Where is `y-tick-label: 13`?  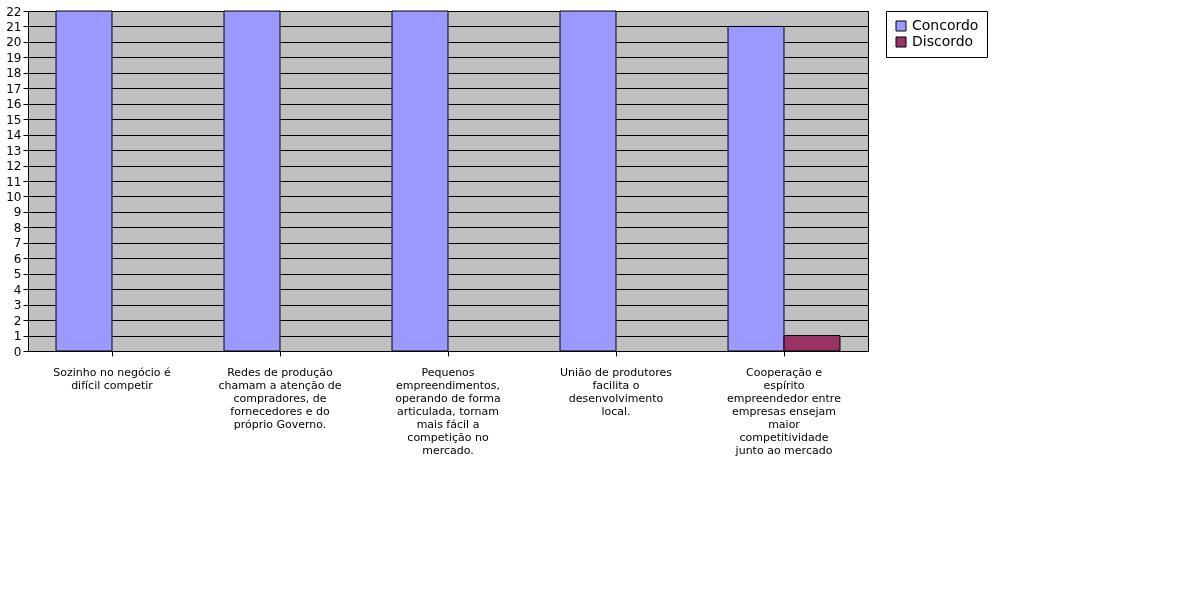 y-tick-label: 13 is located at coordinates (14, 150).